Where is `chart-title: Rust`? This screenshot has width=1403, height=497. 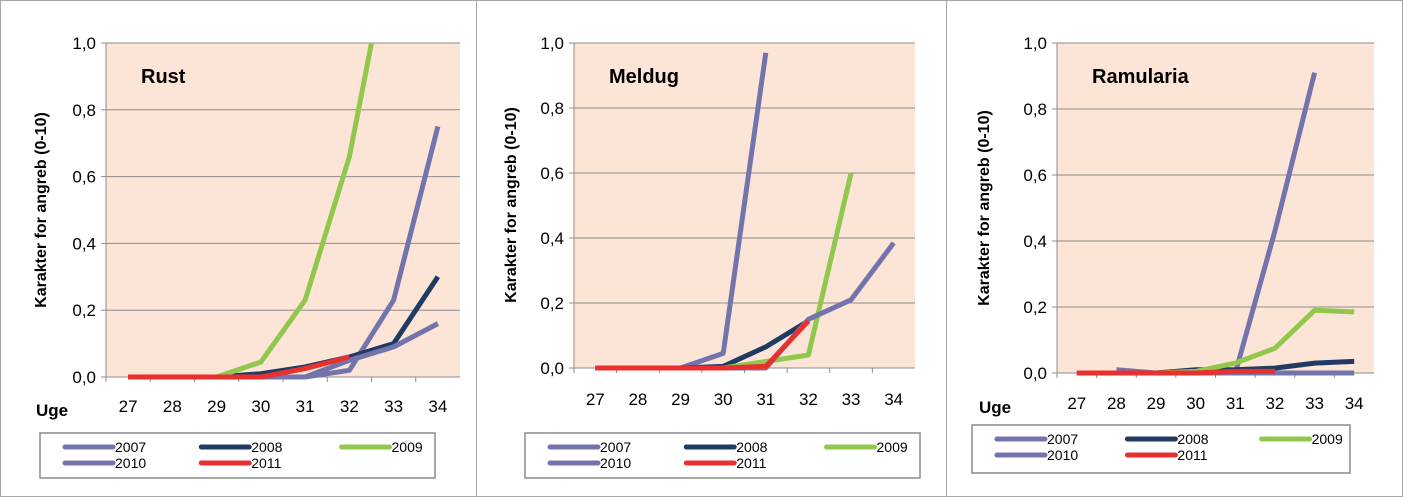
chart-title: Rust is located at coordinates (163, 77).